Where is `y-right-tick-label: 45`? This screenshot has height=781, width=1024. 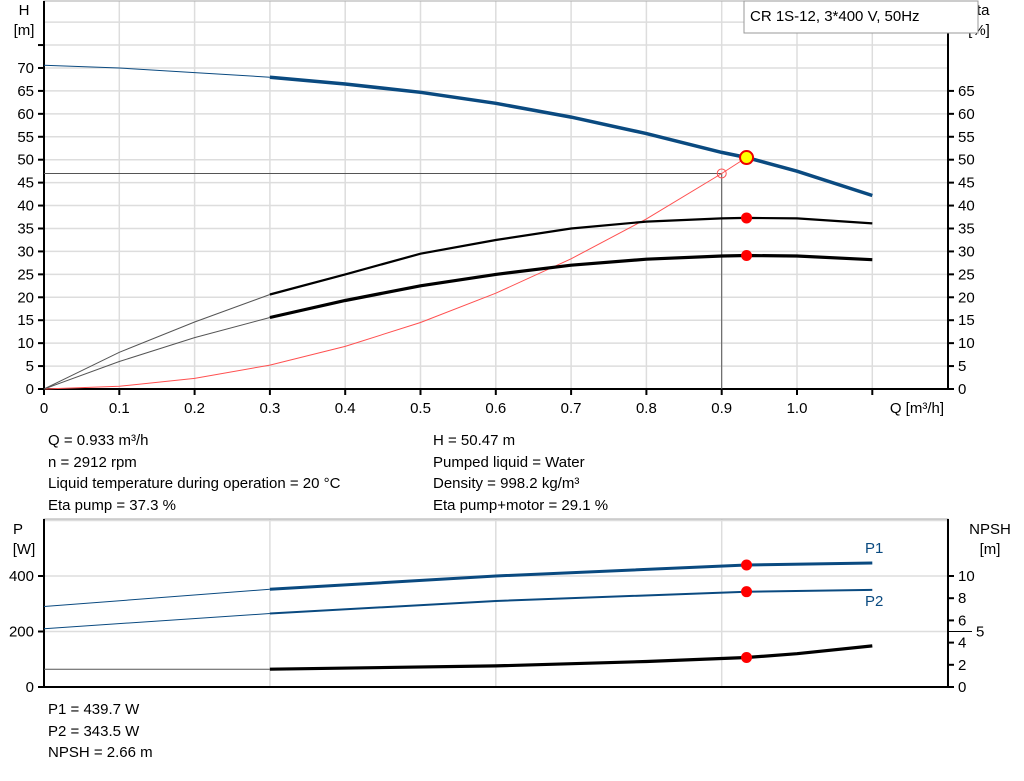 y-right-tick-label: 45 is located at coordinates (966, 183).